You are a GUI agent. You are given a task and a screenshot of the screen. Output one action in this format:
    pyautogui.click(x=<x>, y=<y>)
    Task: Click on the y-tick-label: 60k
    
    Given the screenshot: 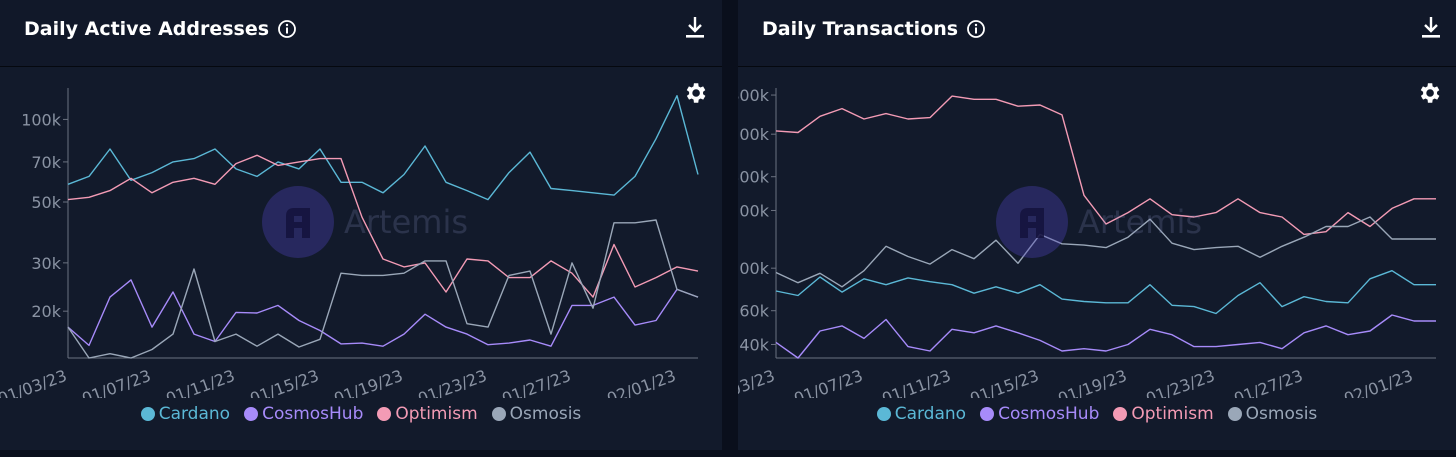 What is the action you would take?
    pyautogui.click(x=754, y=311)
    